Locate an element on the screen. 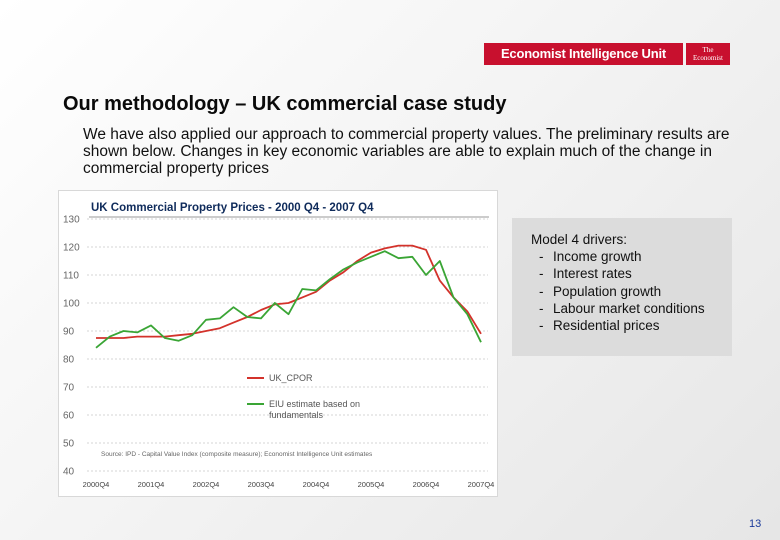 Image resolution: width=780 pixels, height=540 pixels. x-tick-label: 2003Q4 is located at coordinates (261, 484).